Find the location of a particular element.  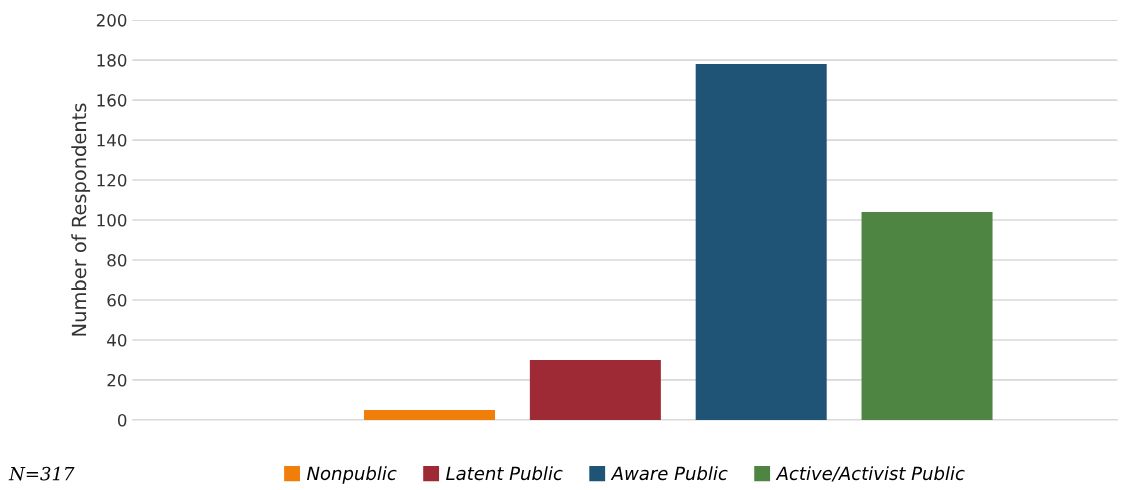

y-tick-label: 200 is located at coordinates (111, 20).